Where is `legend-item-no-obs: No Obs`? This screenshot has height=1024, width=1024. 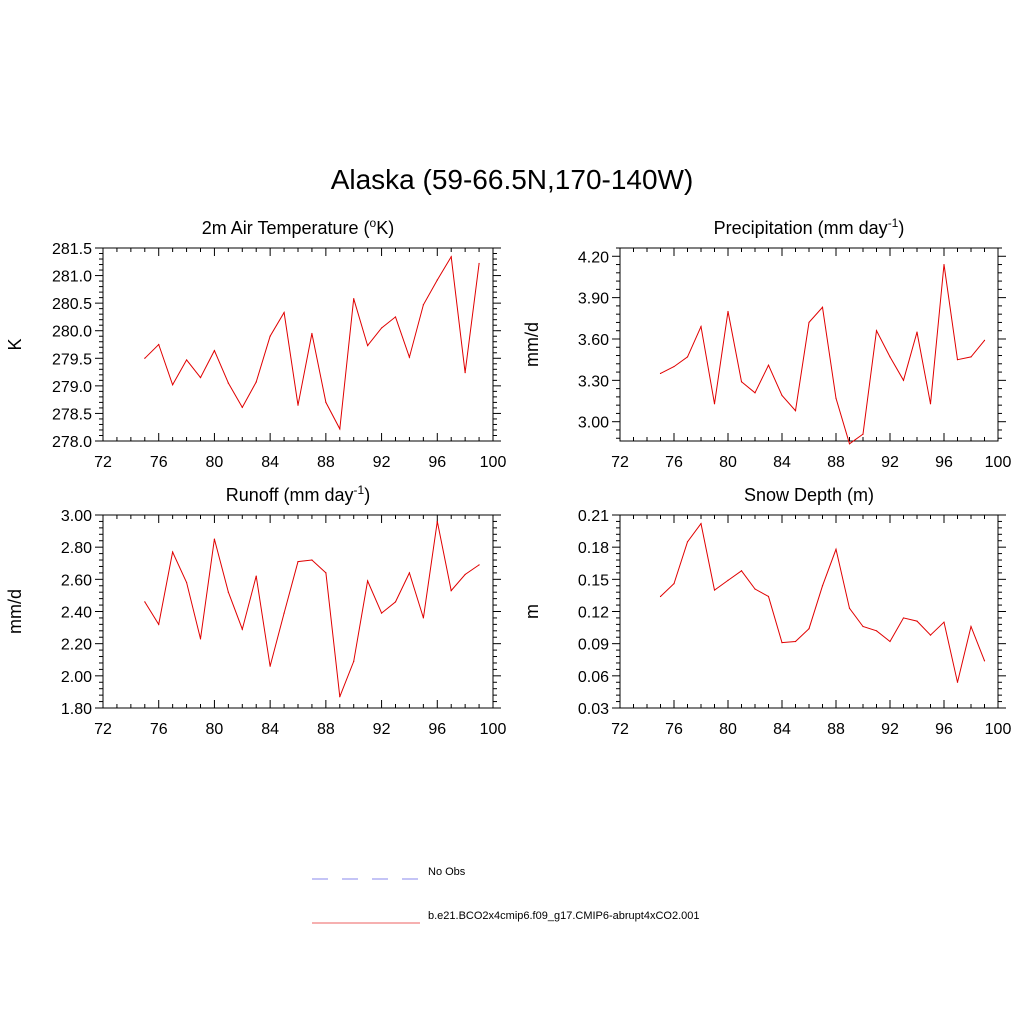
legend-item-no-obs: No Obs is located at coordinates (388, 875).